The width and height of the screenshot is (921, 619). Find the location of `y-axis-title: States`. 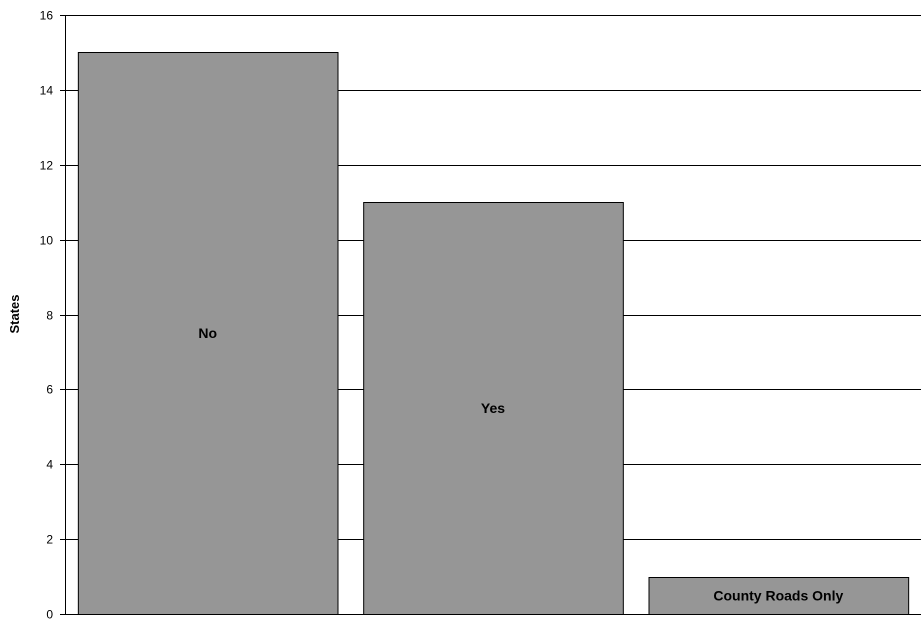

y-axis-title: States is located at coordinates (14, 313).